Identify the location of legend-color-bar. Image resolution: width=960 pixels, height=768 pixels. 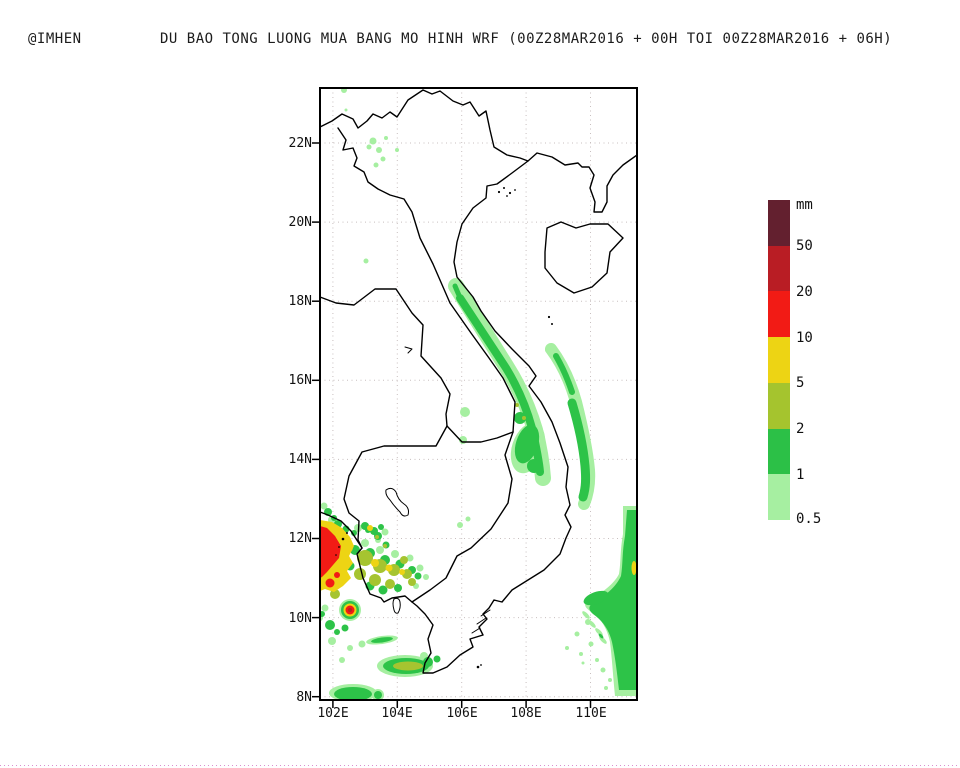
(779, 360).